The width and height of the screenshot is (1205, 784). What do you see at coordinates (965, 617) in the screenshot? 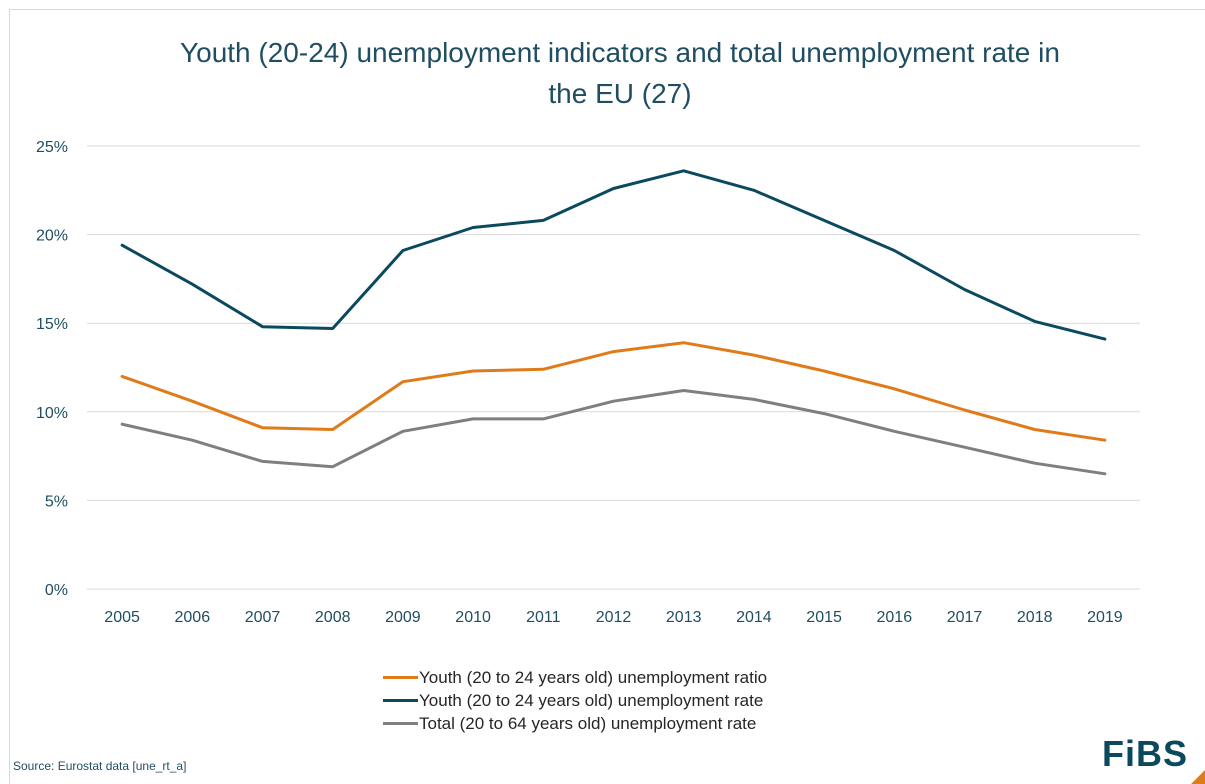
I see `x-tick-label: 2017` at bounding box center [965, 617].